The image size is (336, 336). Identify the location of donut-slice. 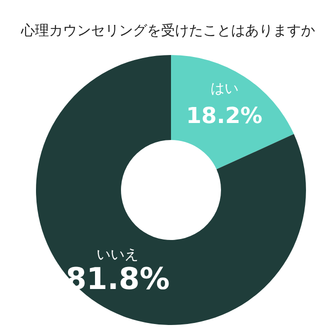
(232, 112).